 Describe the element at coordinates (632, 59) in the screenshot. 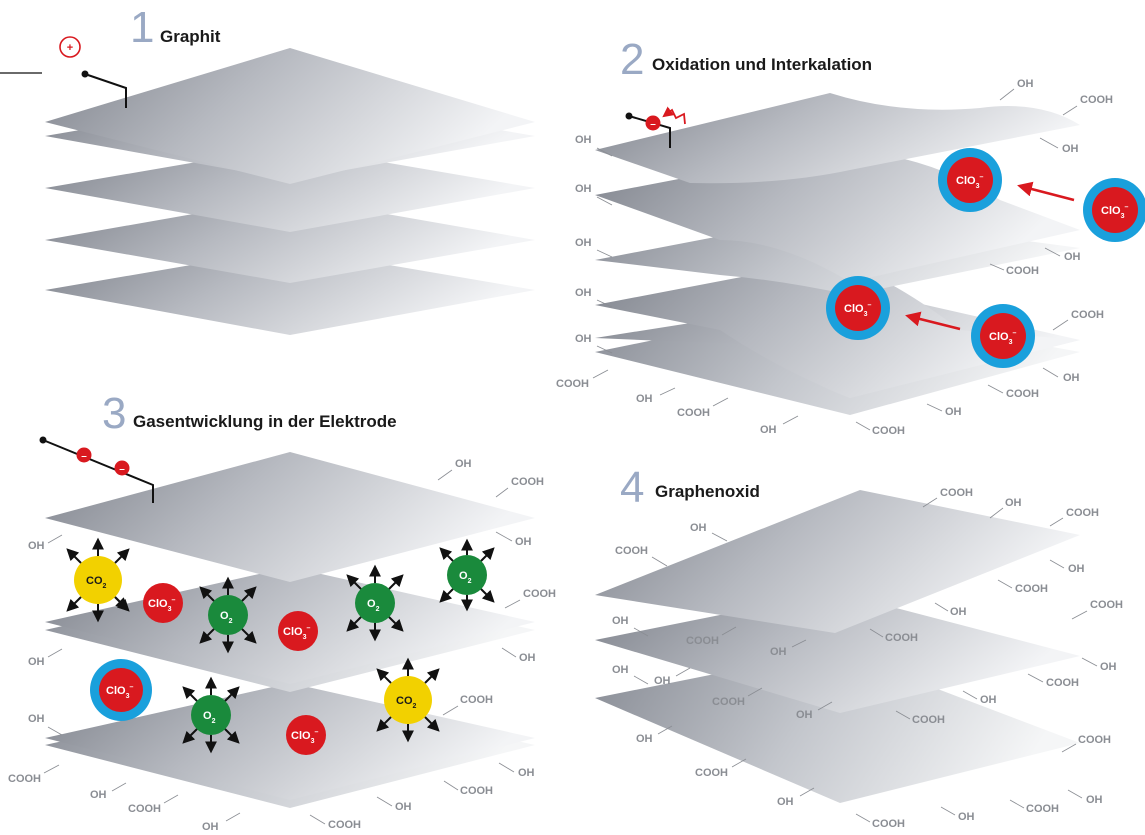

I see `panel-number: 2` at that location.